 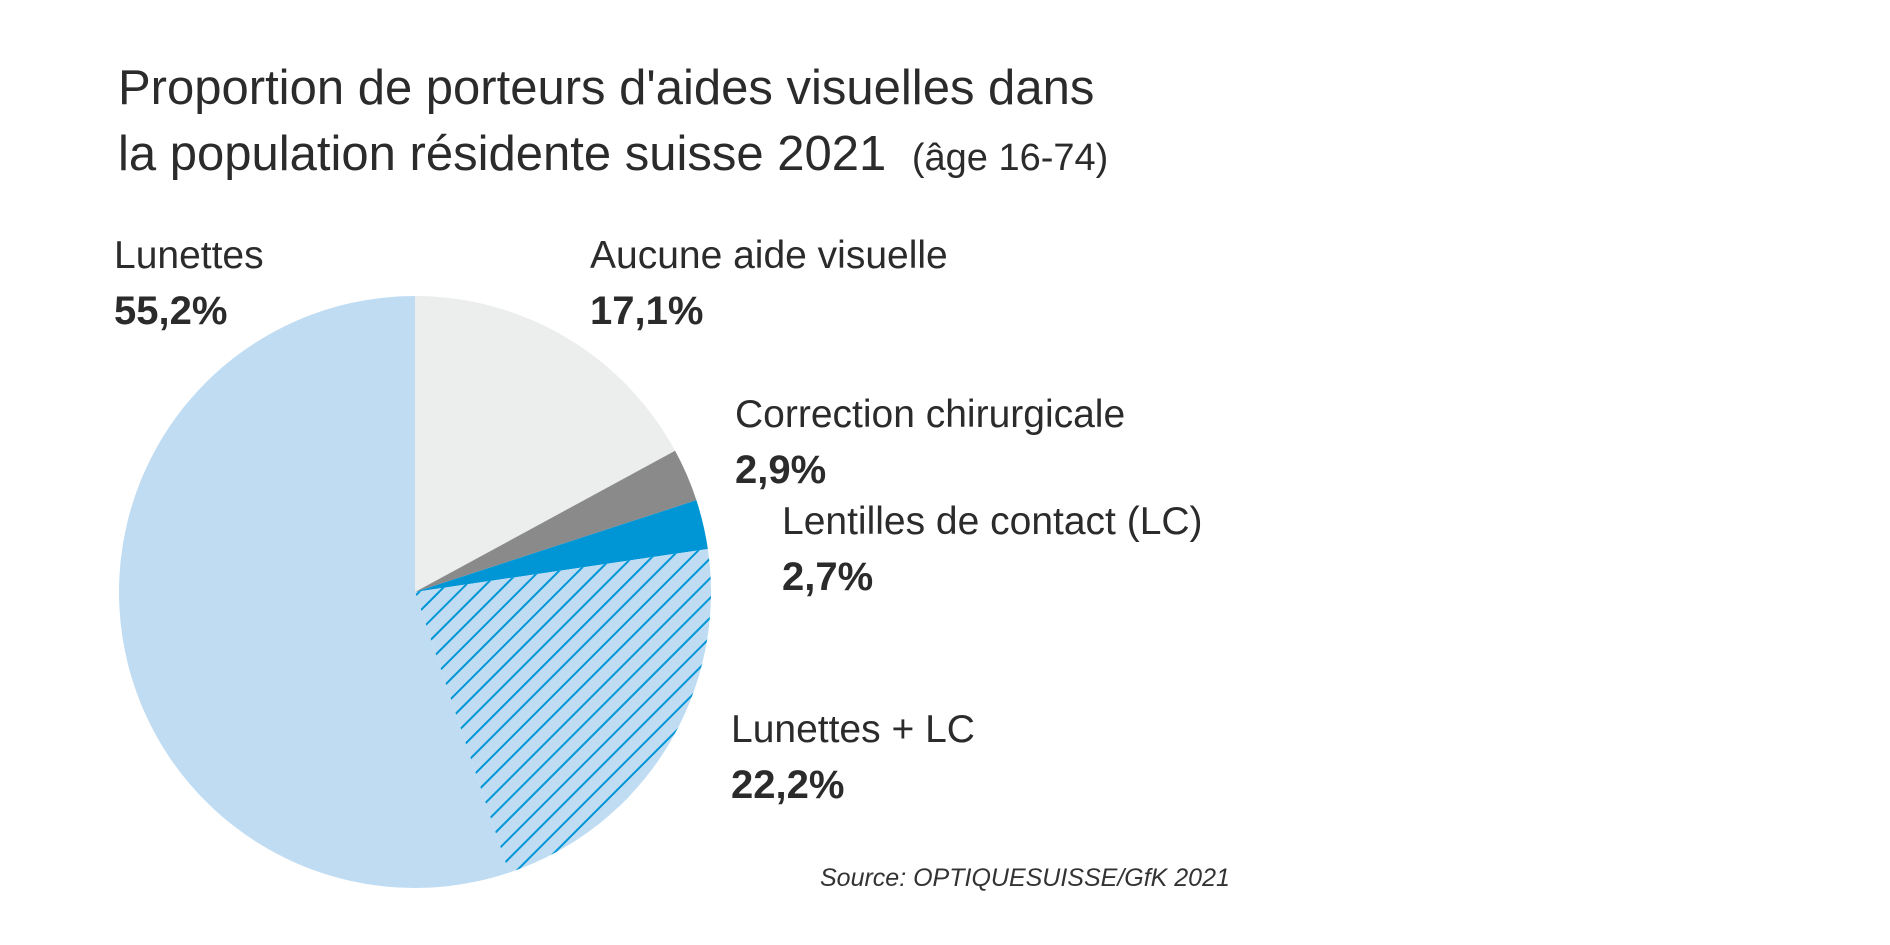 What do you see at coordinates (853, 757) in the screenshot?
I see `slice-label-lunettes-lc: Lunettes + LC 22,2%` at bounding box center [853, 757].